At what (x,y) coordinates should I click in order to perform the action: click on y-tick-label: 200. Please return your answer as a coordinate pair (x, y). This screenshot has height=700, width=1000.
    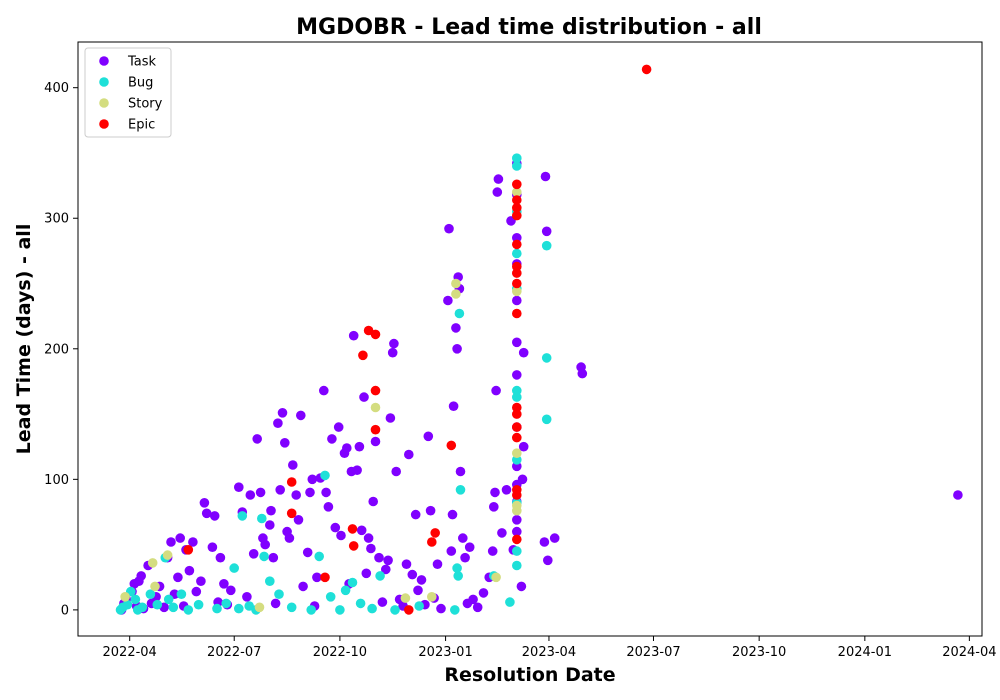
    Looking at the image, I should click on (56, 349).